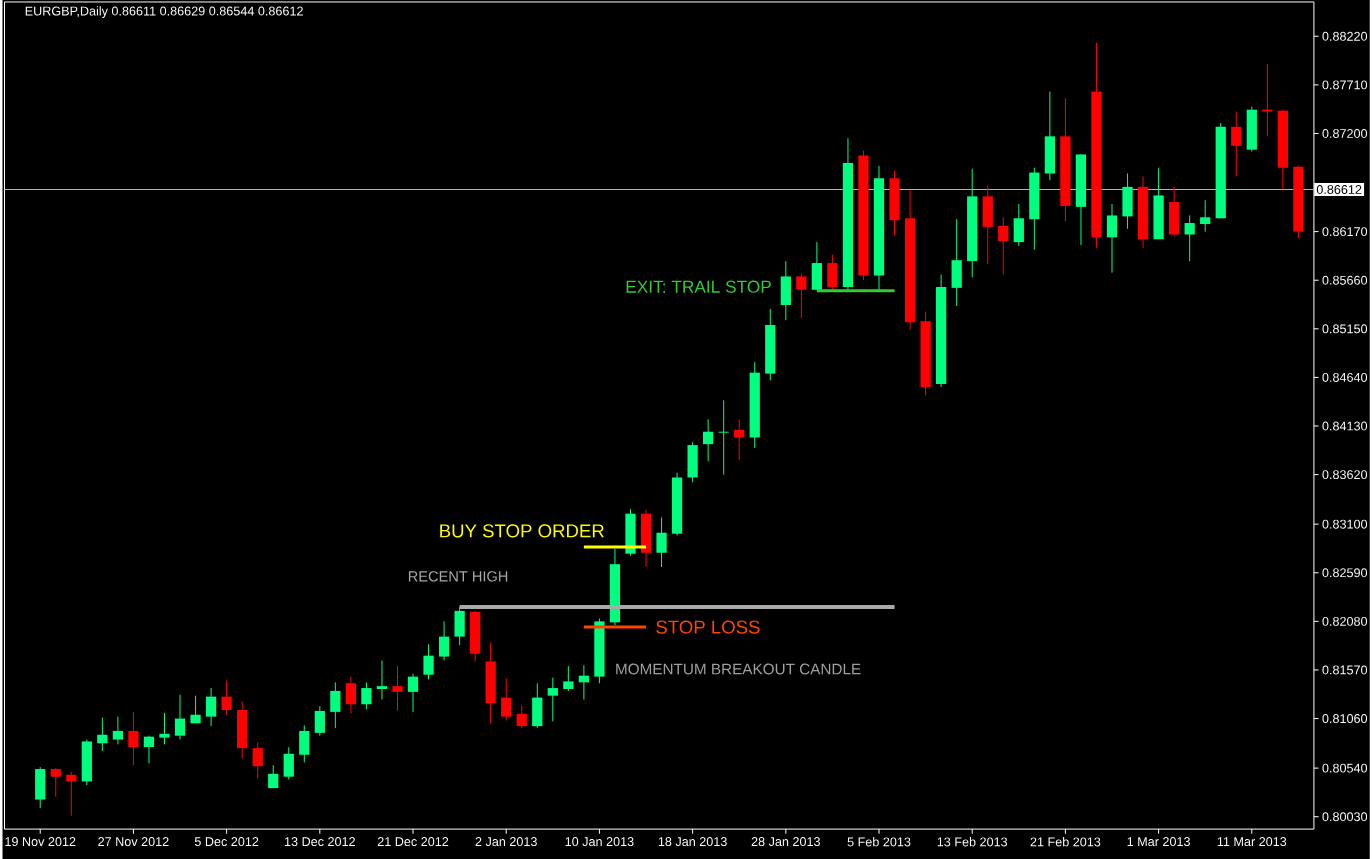 The height and width of the screenshot is (859, 1372). What do you see at coordinates (1065, 842) in the screenshot?
I see `x-tick-label: 21 Feb 2013` at bounding box center [1065, 842].